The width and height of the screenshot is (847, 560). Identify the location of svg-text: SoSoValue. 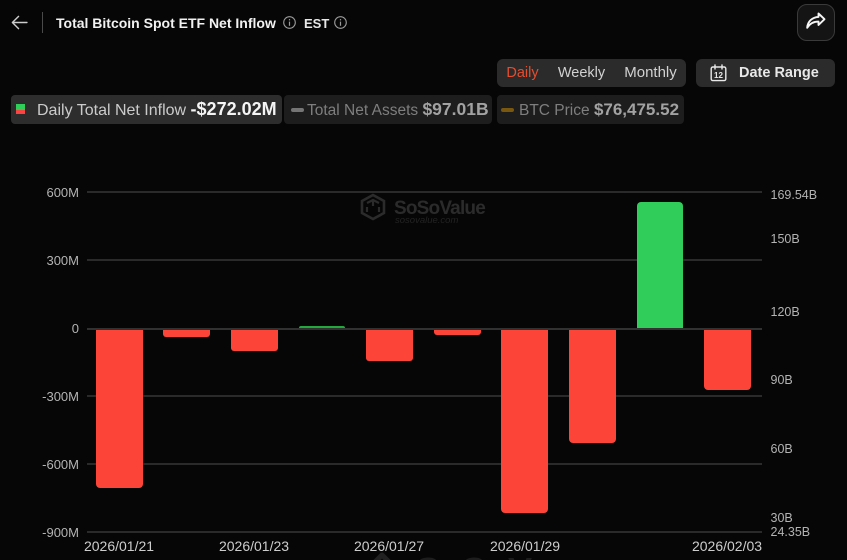
(439, 208).